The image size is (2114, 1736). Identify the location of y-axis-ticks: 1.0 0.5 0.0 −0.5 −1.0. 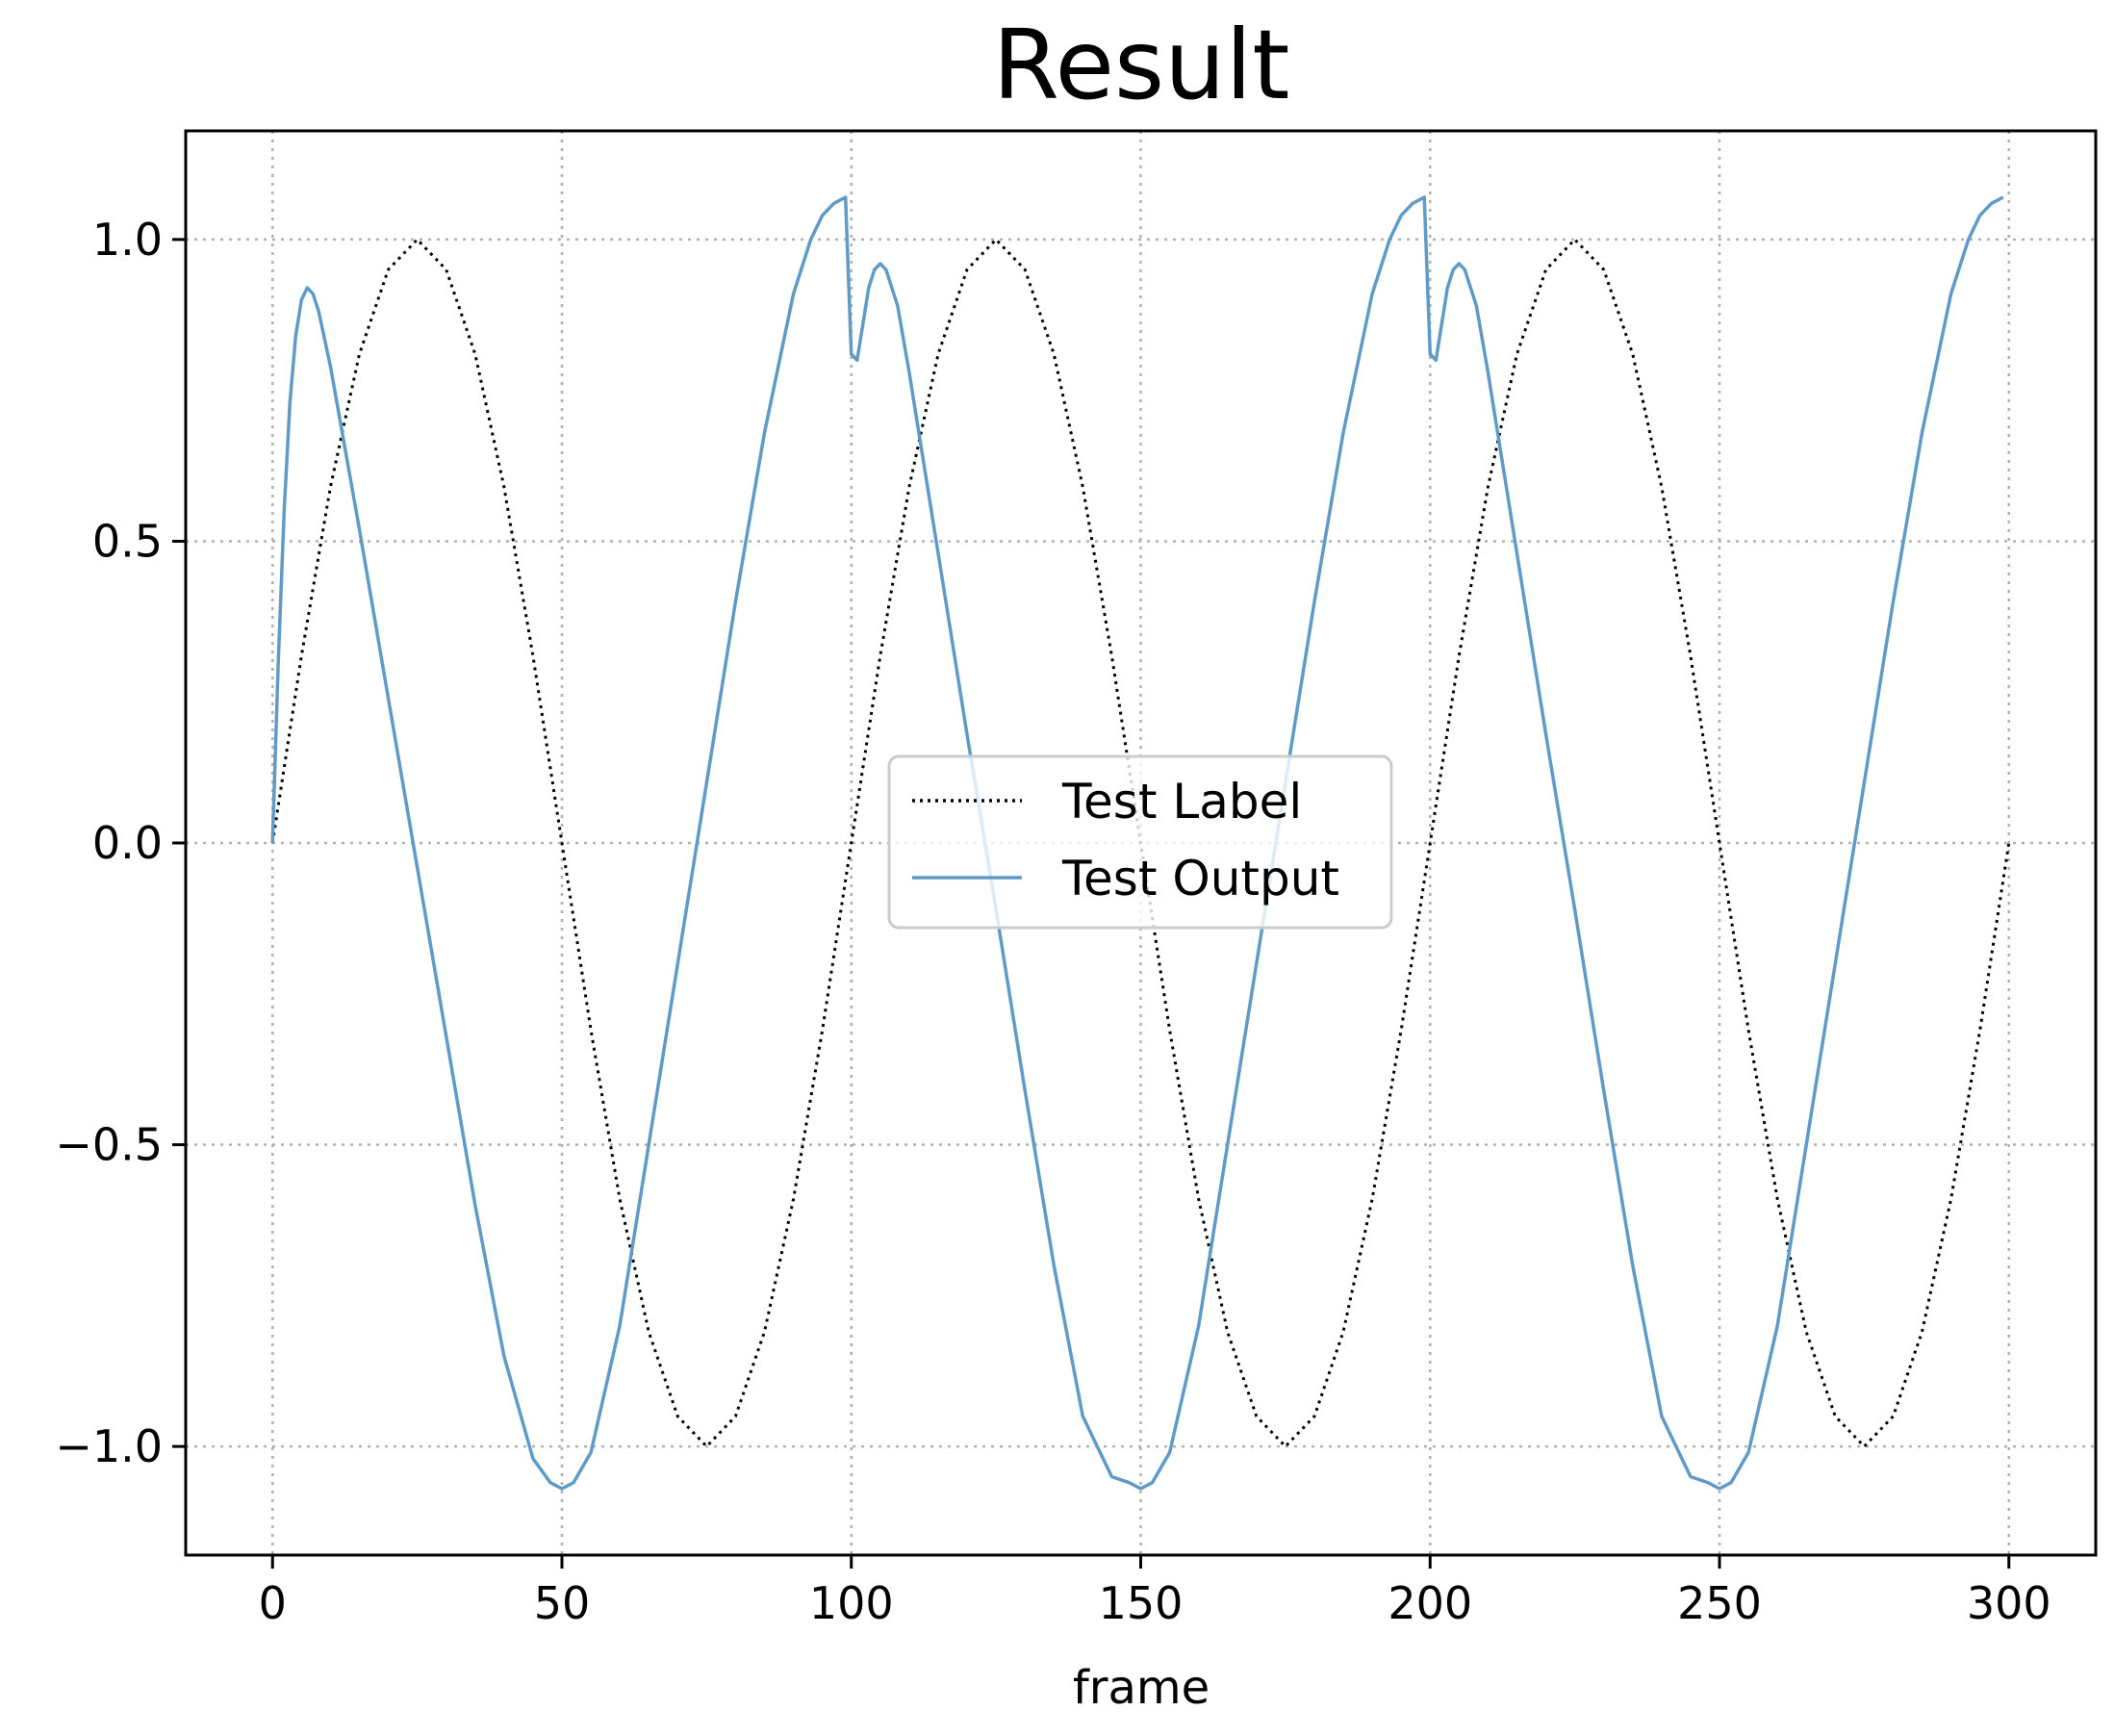
(120, 843).